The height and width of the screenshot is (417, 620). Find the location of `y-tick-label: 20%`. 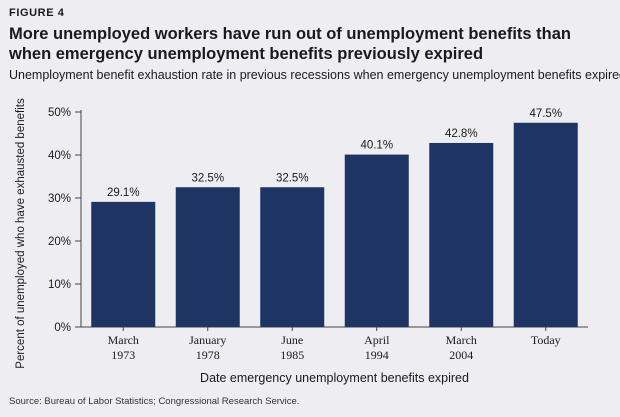

y-tick-label: 20% is located at coordinates (59, 242).